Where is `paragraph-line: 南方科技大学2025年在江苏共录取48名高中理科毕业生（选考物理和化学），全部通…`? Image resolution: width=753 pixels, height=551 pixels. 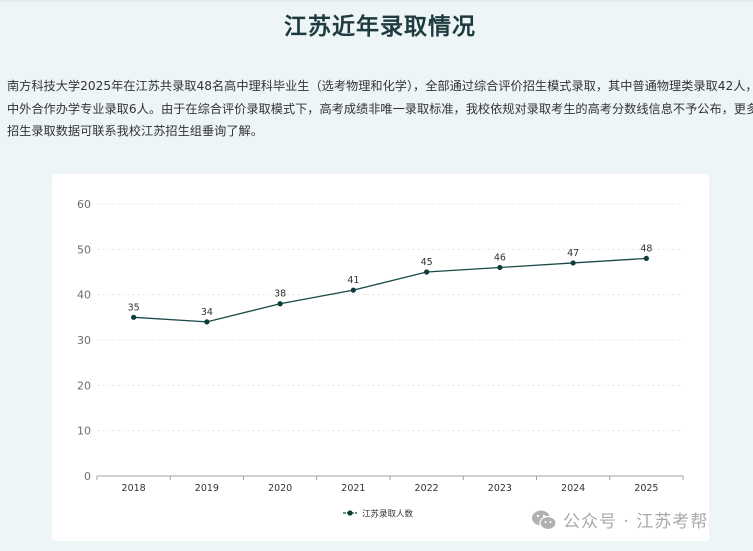 paragraph-line: 南方科技大学2025年在江苏共录取48名高中理科毕业生（选考物理和化学），全部通… is located at coordinates (380, 86).